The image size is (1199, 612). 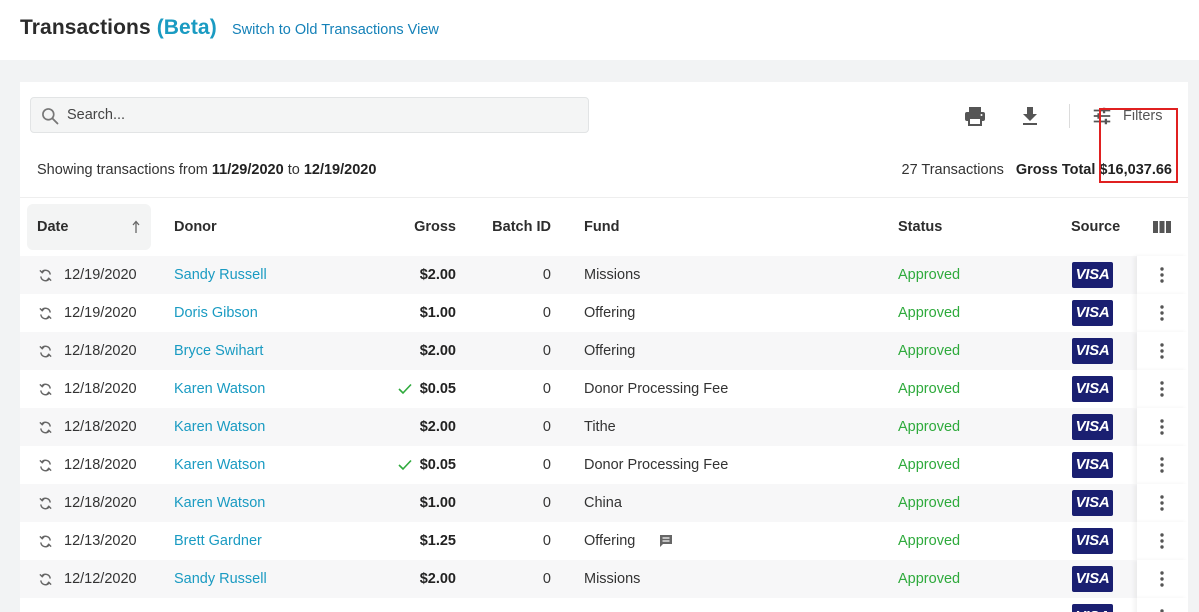 I want to click on column-header-donor: Donor, so click(x=195, y=227).